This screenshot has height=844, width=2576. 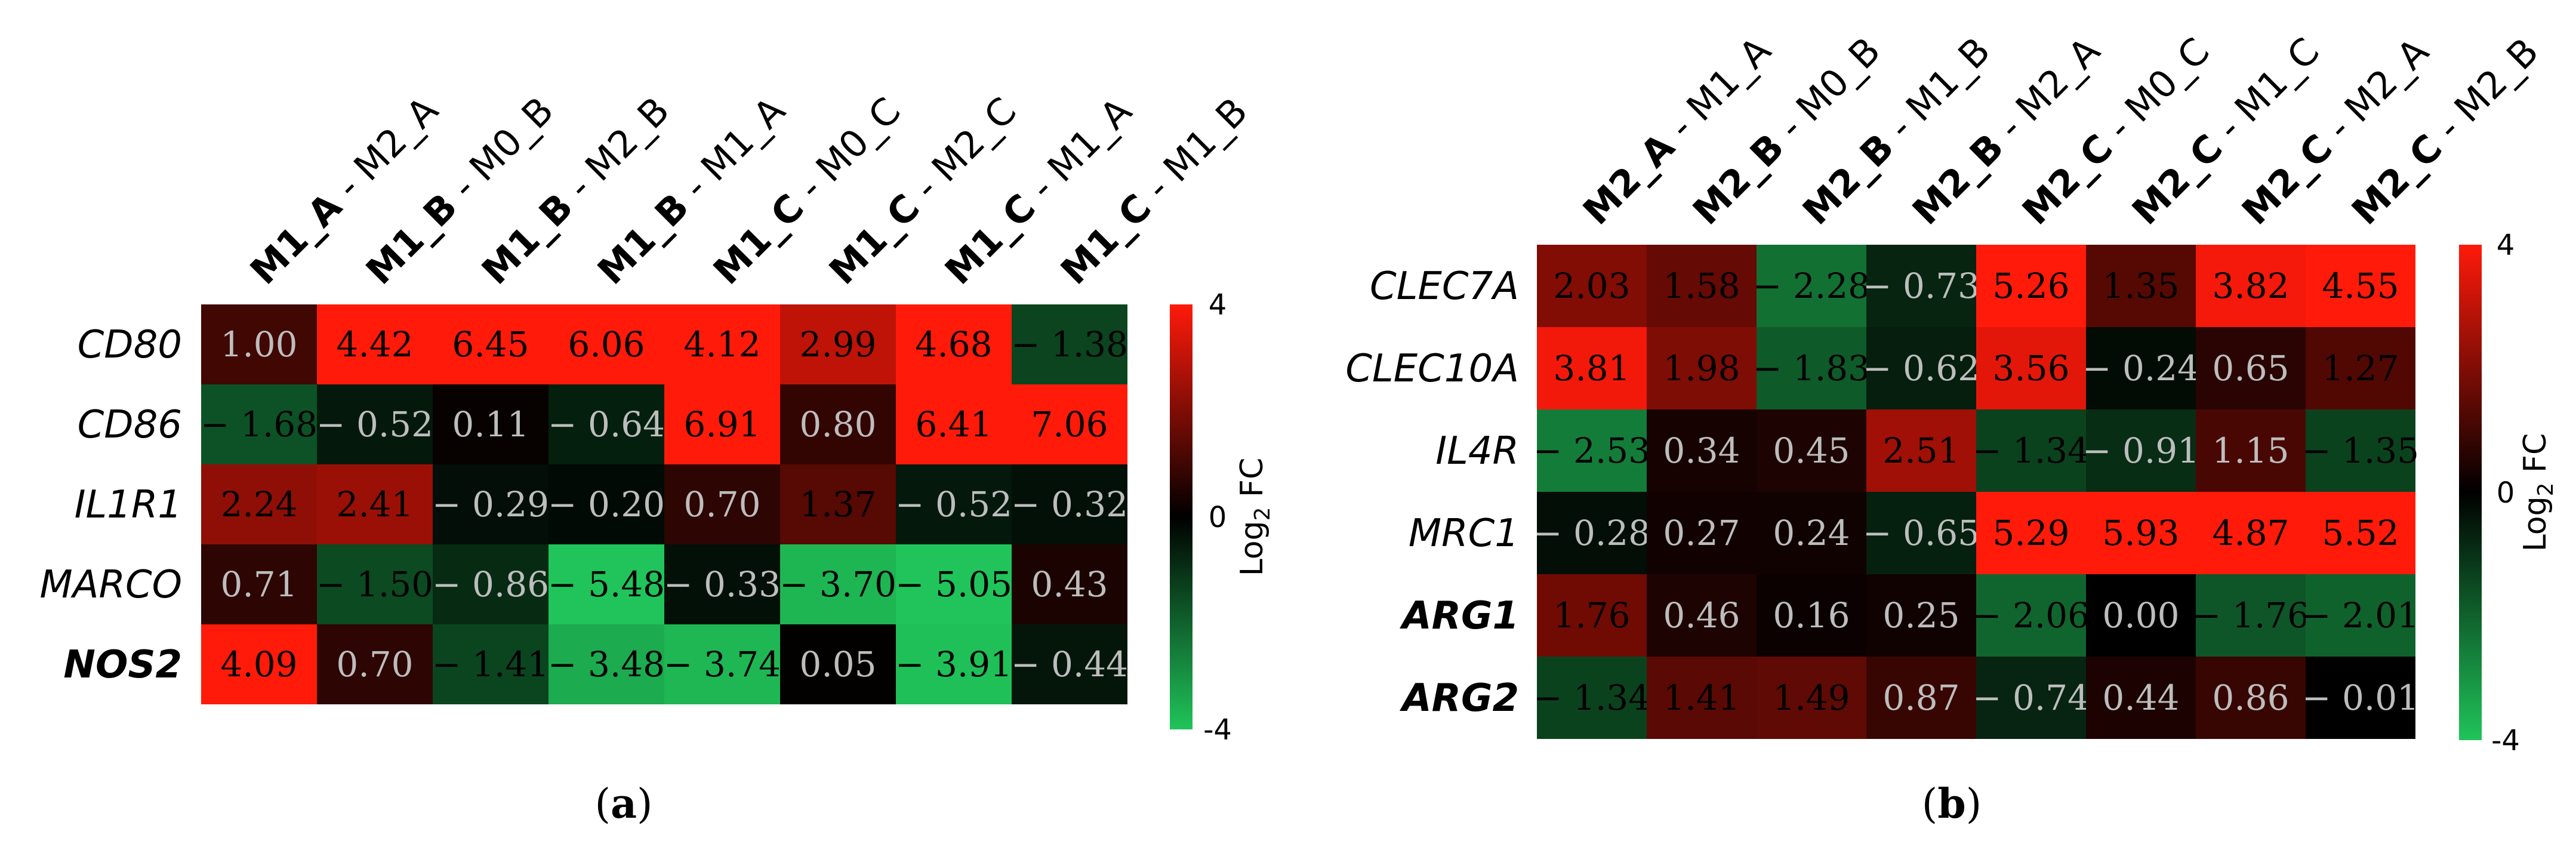 I want to click on cell-value-label: 0.70, so click(x=721, y=504).